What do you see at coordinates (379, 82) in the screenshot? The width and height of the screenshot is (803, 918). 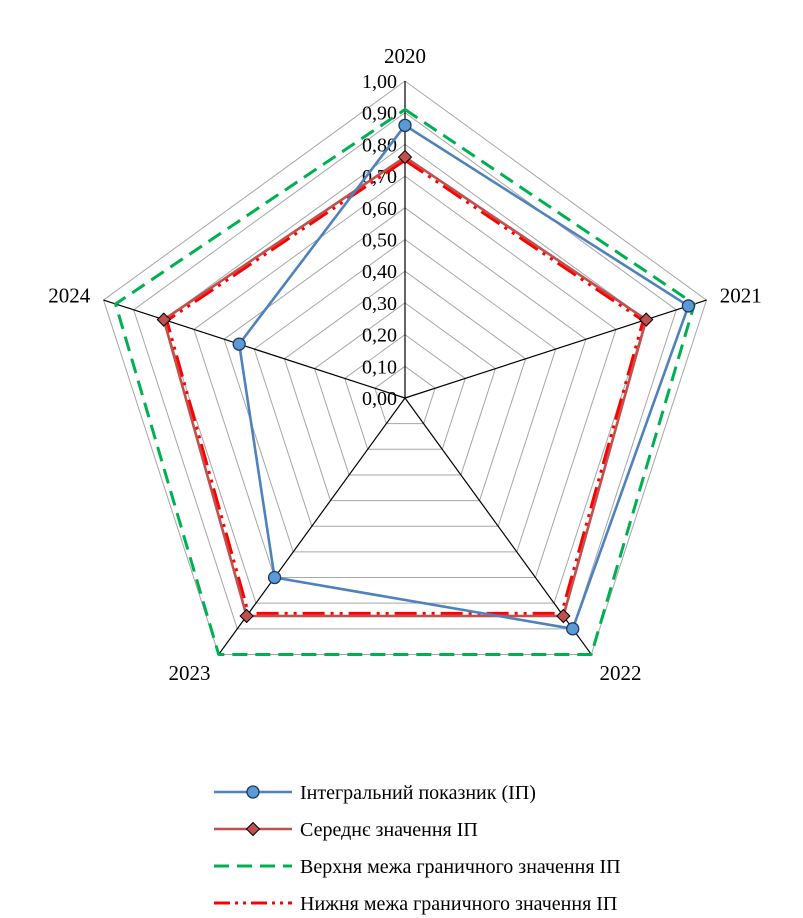 I see `radial-tick-label: 1,00` at bounding box center [379, 82].